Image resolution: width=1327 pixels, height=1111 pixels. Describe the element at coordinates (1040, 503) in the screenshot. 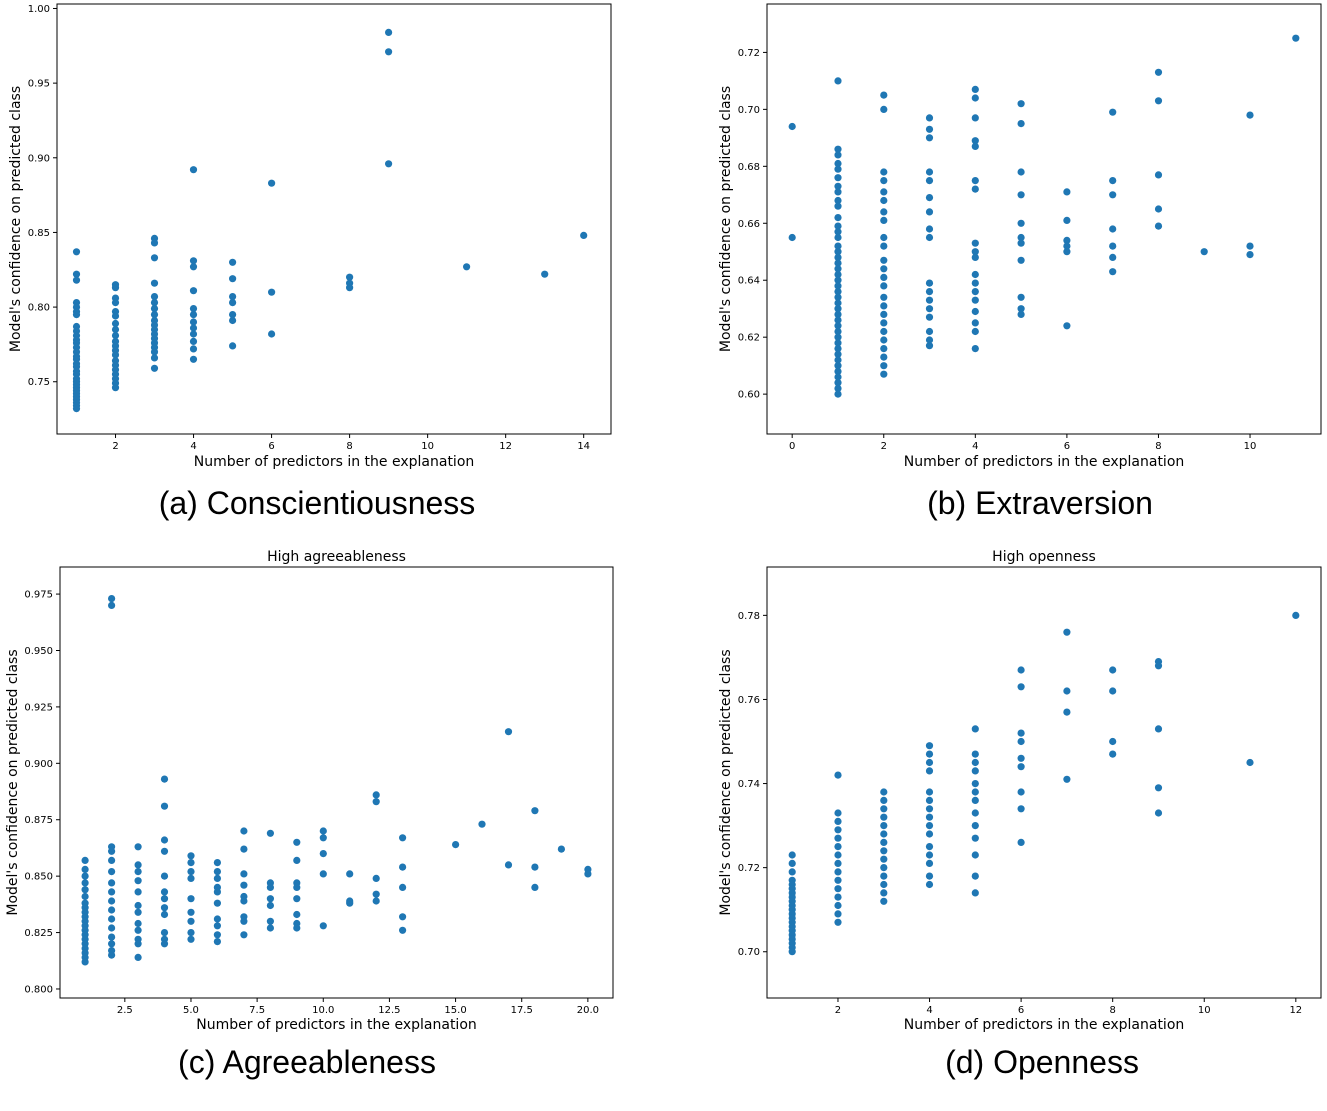

I see `panel-caption: (b) Extraversion` at that location.